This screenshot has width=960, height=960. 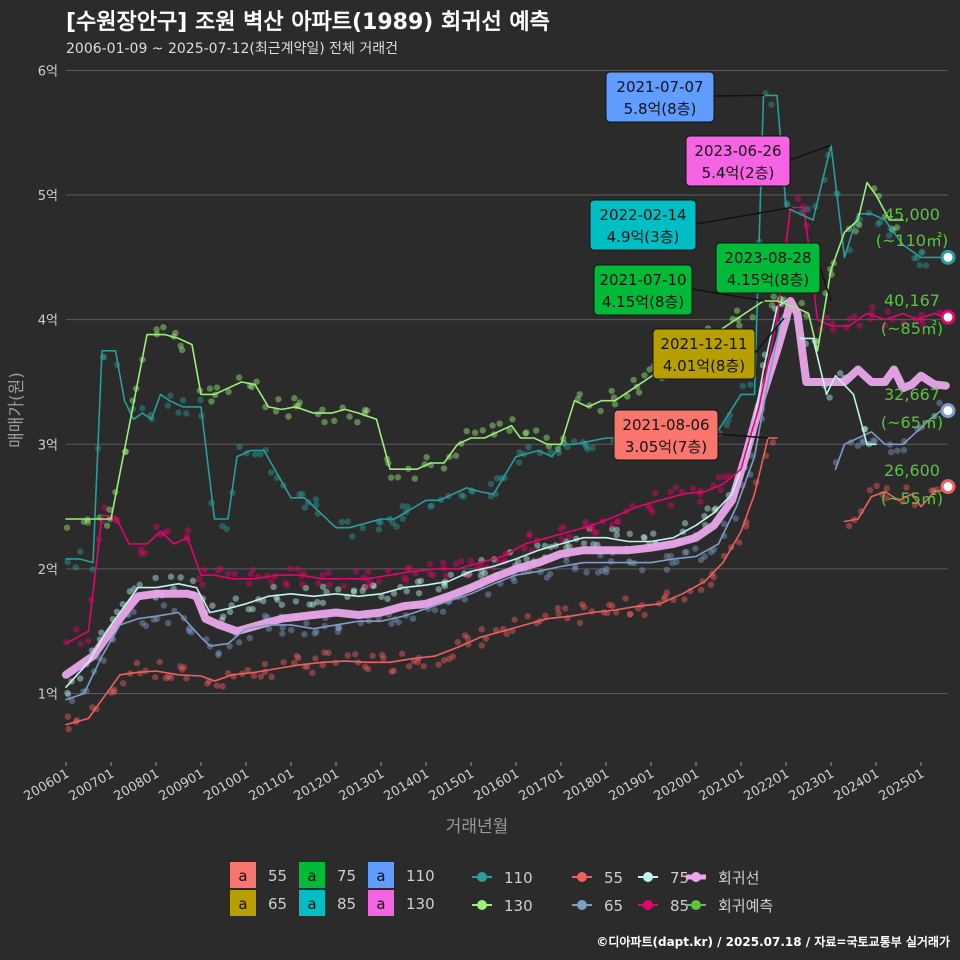 I want to click on annotation-value: 4.9억(3층), so click(x=643, y=237).